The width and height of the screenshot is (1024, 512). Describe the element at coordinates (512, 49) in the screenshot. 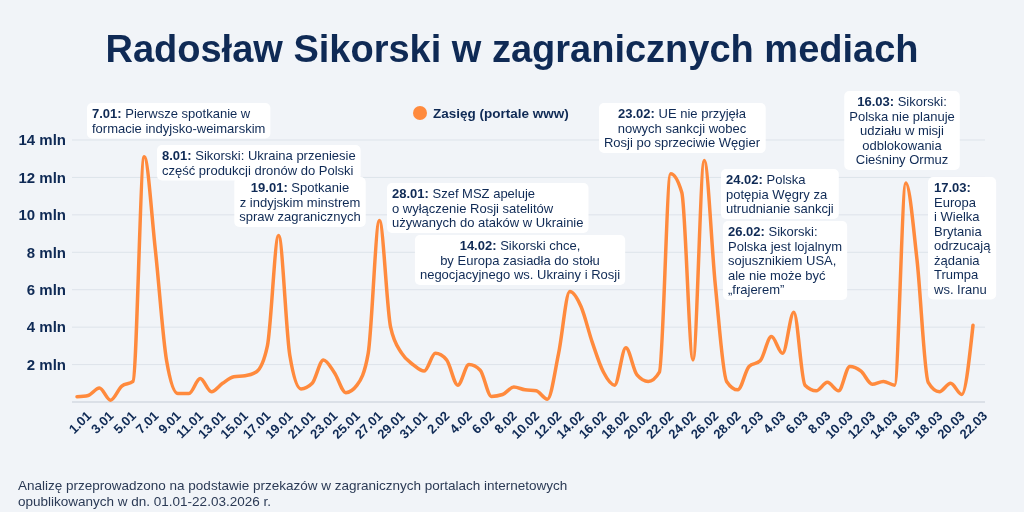

I see `chart-title: Radosław Sikorski w zagranicznych mediach` at that location.